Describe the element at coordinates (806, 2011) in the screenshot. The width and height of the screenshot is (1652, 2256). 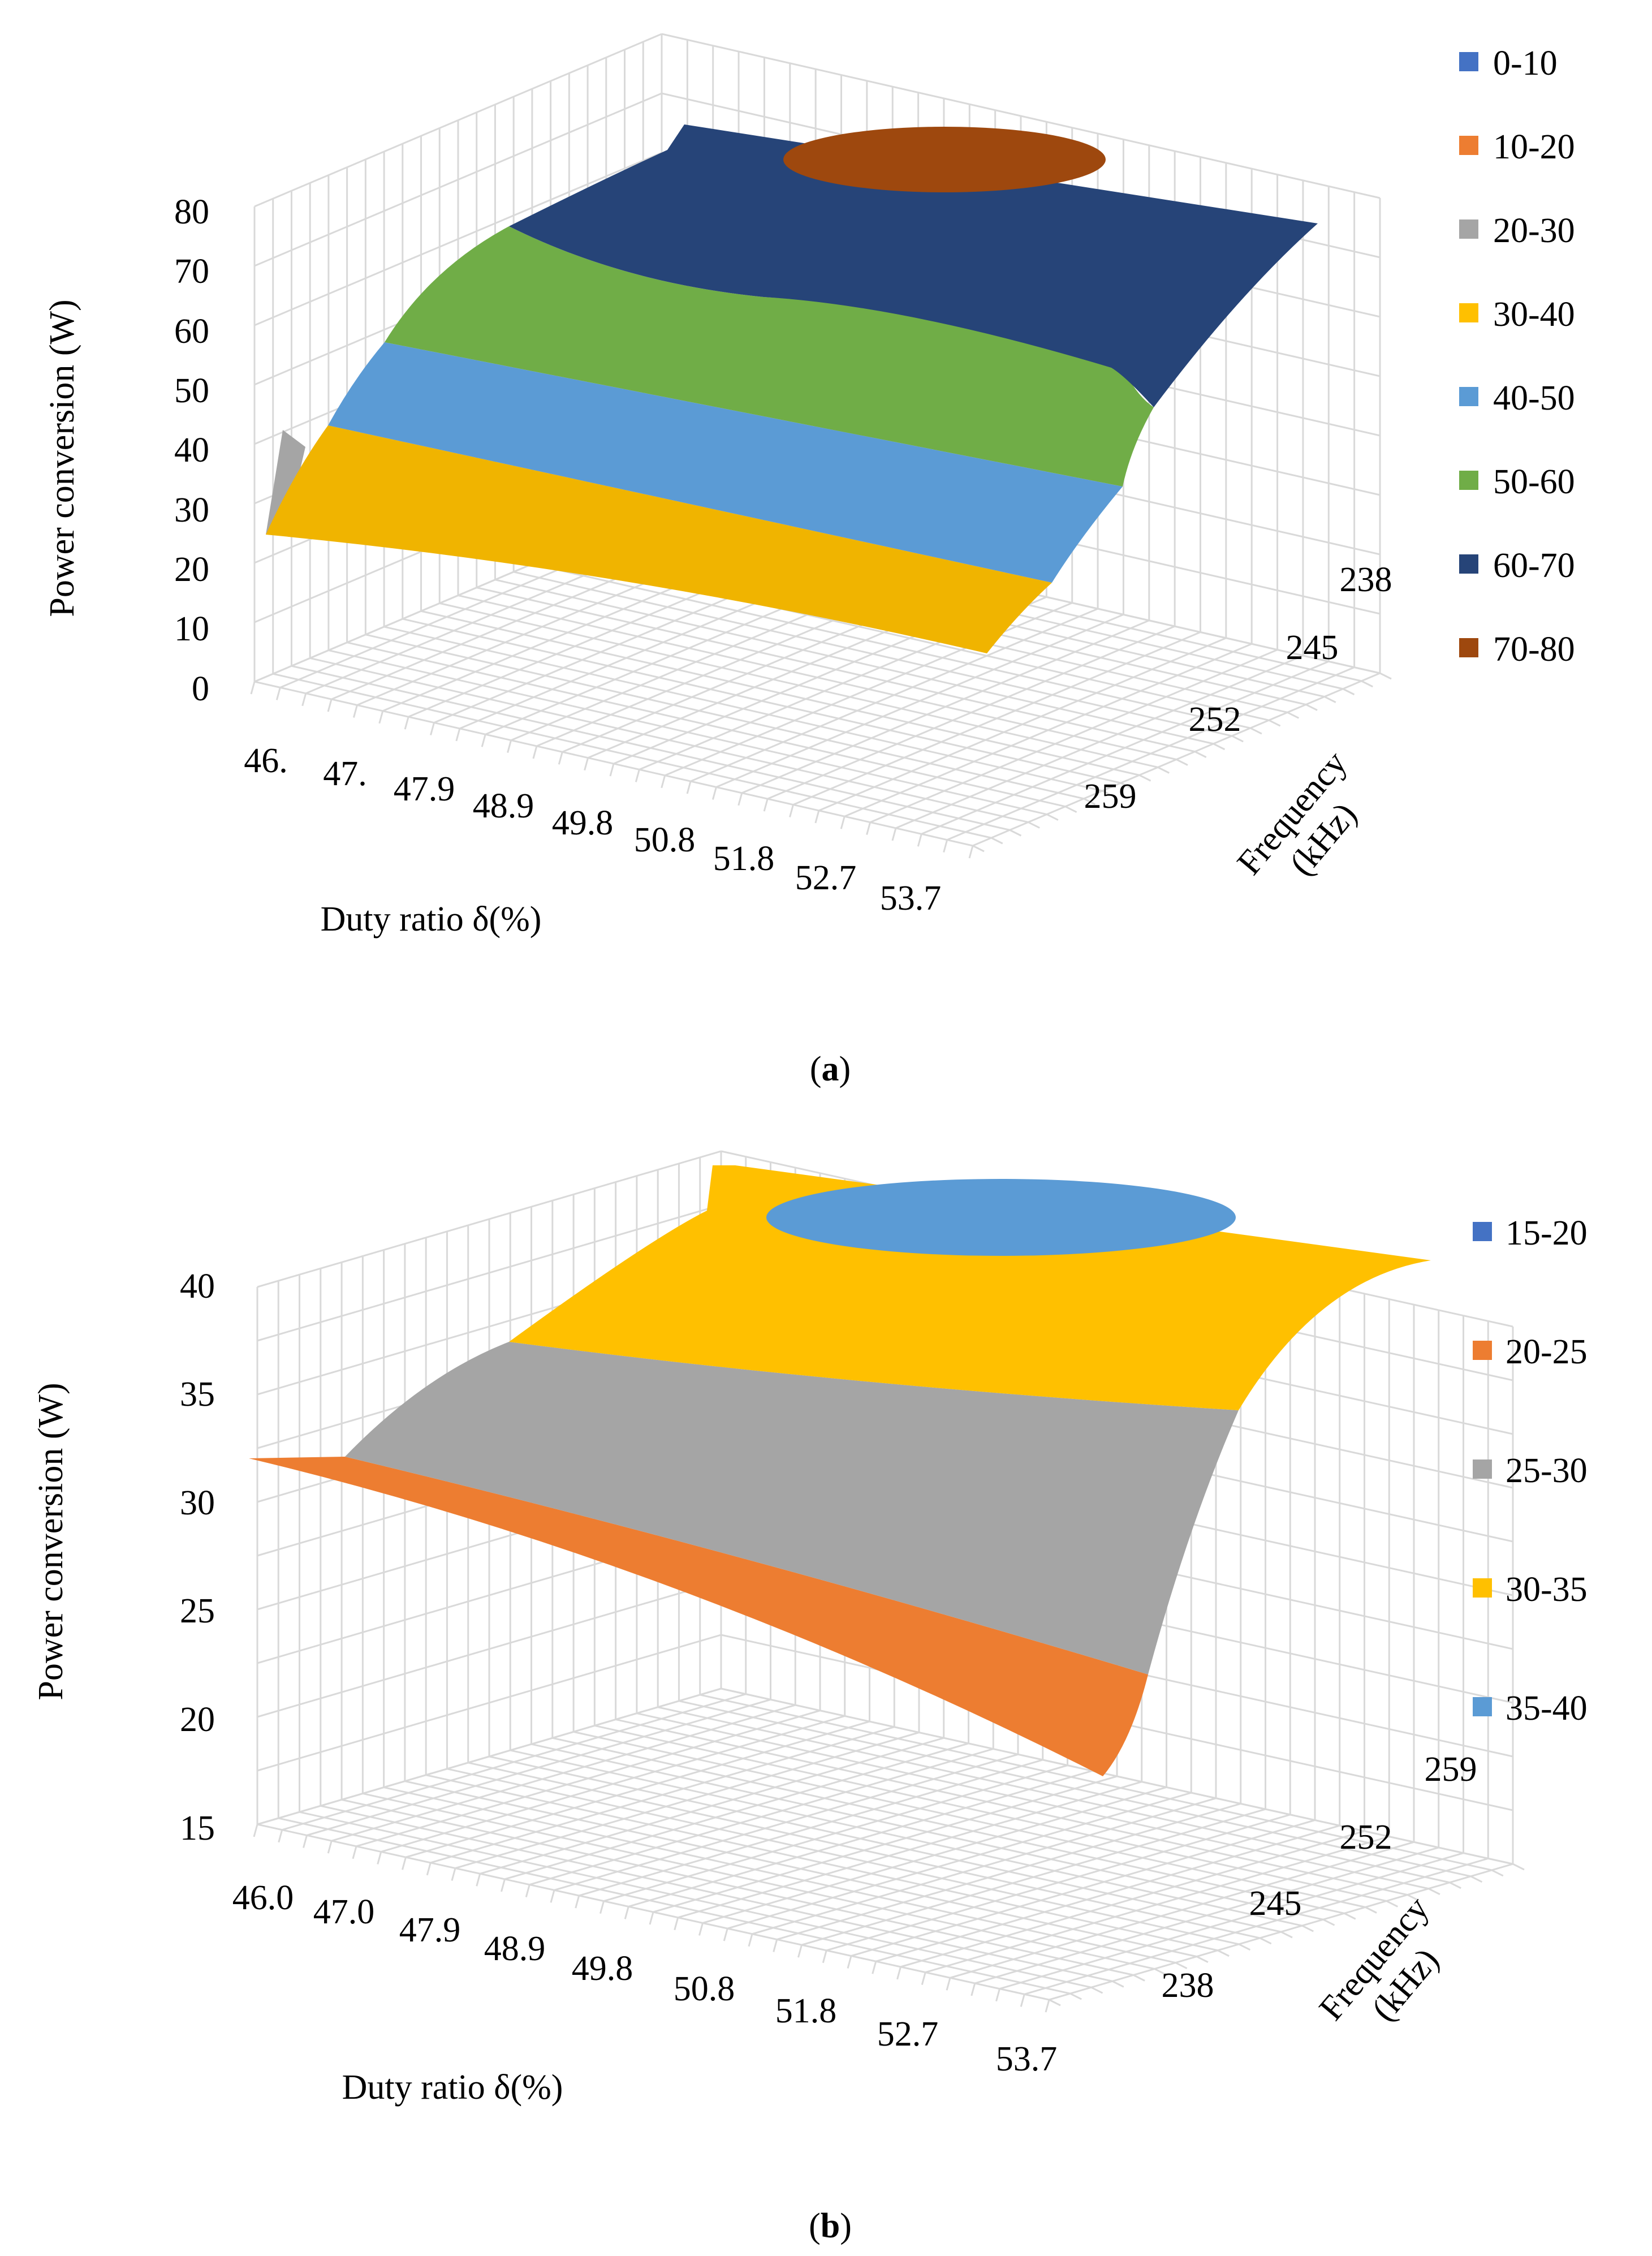
I see `chart-b-x-tick: 51.8` at that location.